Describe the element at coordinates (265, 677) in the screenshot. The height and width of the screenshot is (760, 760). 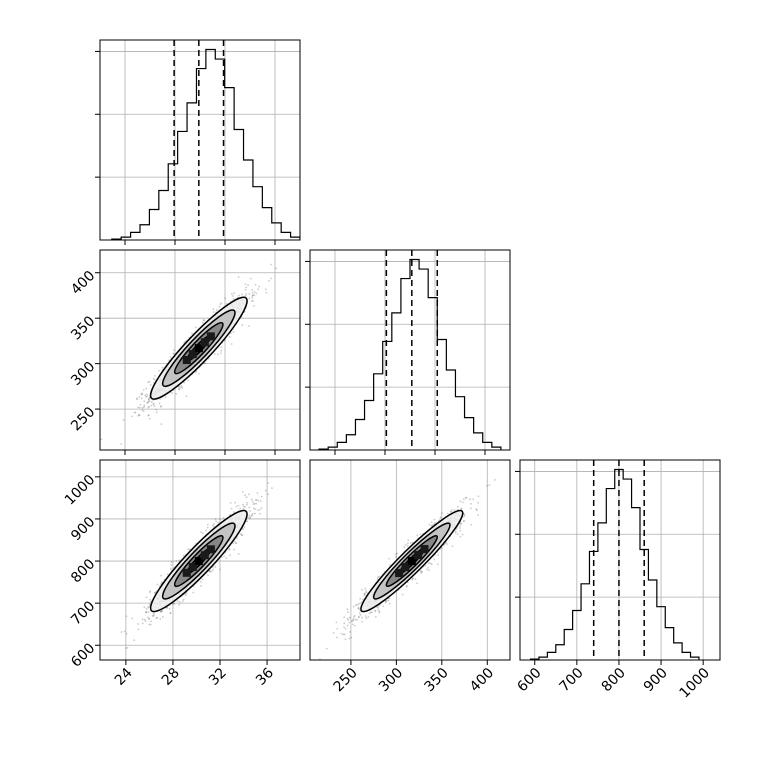
I see `x-tick-label: 36` at that location.